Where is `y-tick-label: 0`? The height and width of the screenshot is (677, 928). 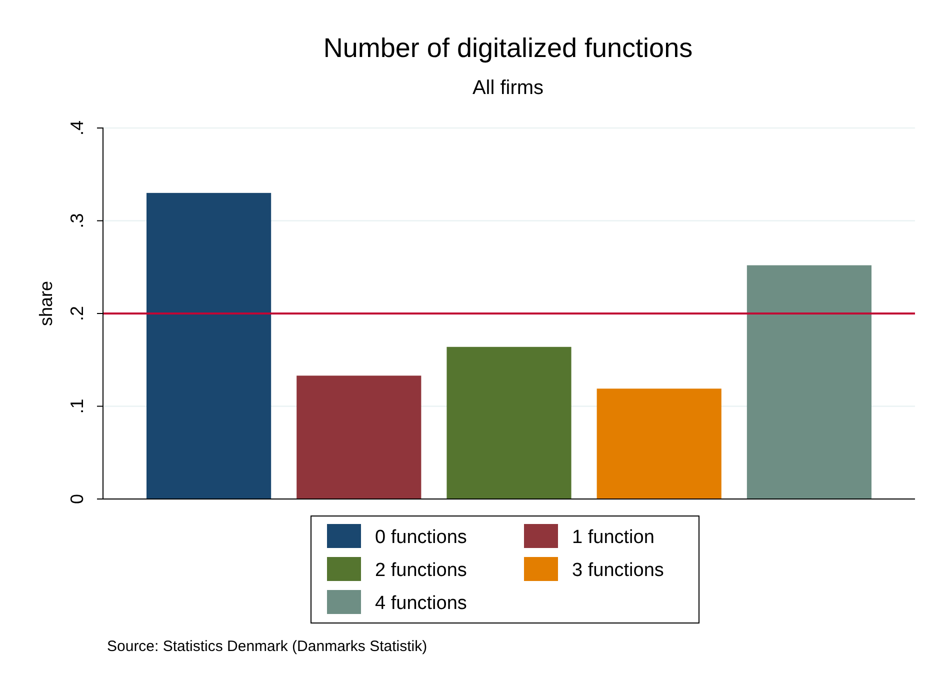
y-tick-label: 0 is located at coordinates (77, 499).